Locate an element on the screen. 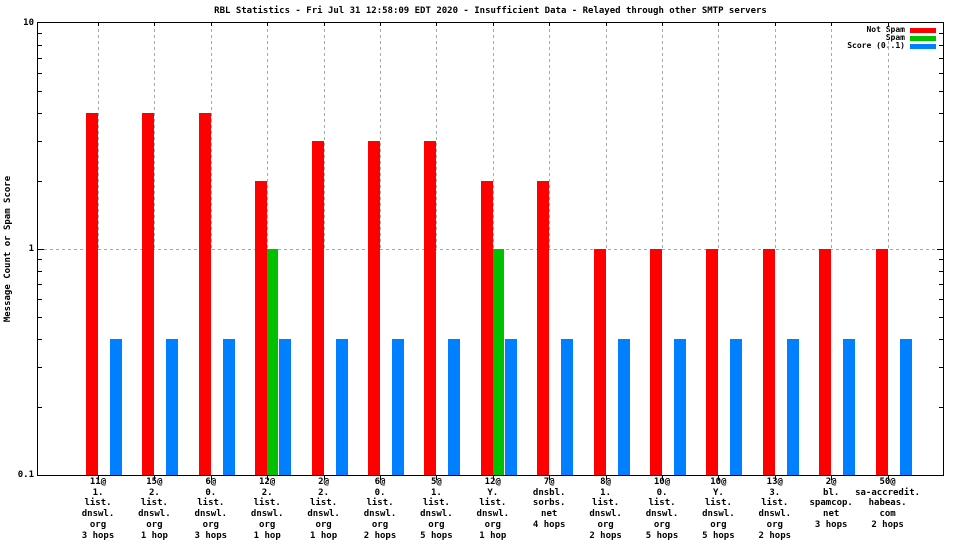 The height and width of the screenshot is (541, 960). bar-spam is located at coordinates (498, 362).